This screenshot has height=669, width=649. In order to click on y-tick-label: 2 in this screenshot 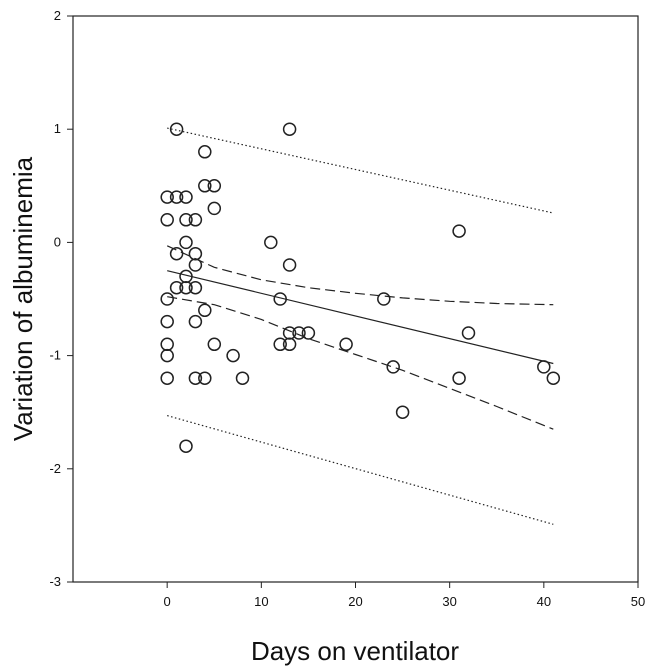, I will do `click(57, 15)`.